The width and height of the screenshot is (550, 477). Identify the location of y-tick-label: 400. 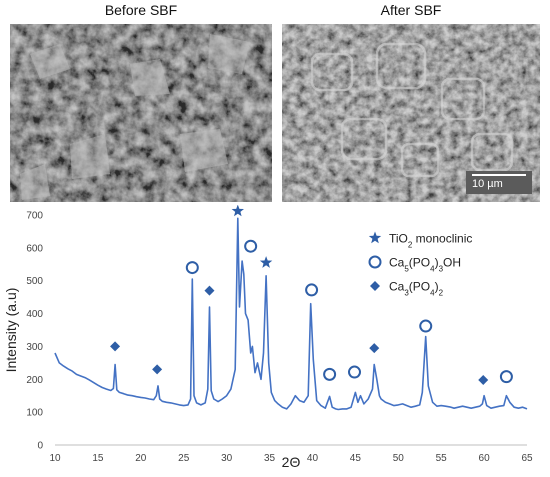
(34, 314).